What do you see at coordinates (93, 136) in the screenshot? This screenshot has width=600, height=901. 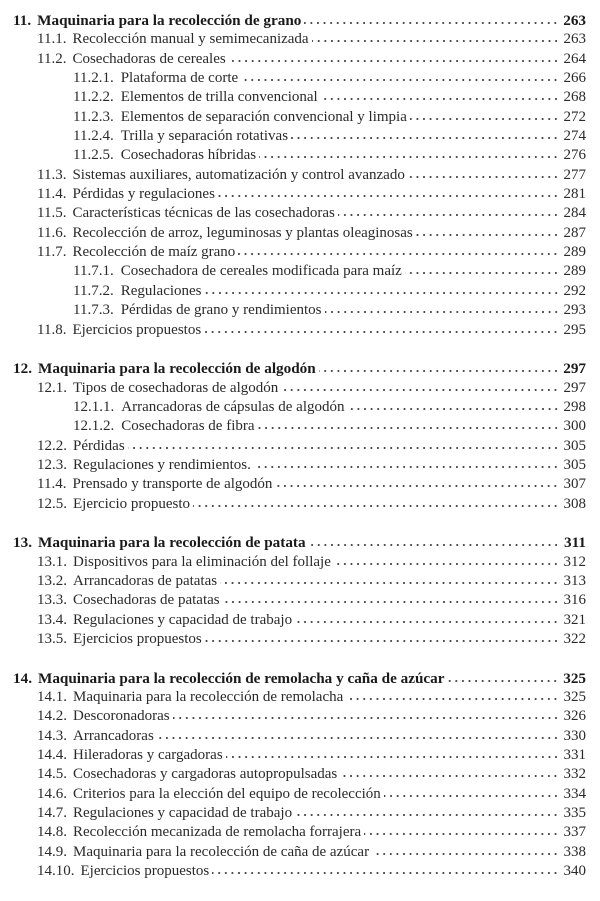 I see `entry-number: 11.2.4.` at bounding box center [93, 136].